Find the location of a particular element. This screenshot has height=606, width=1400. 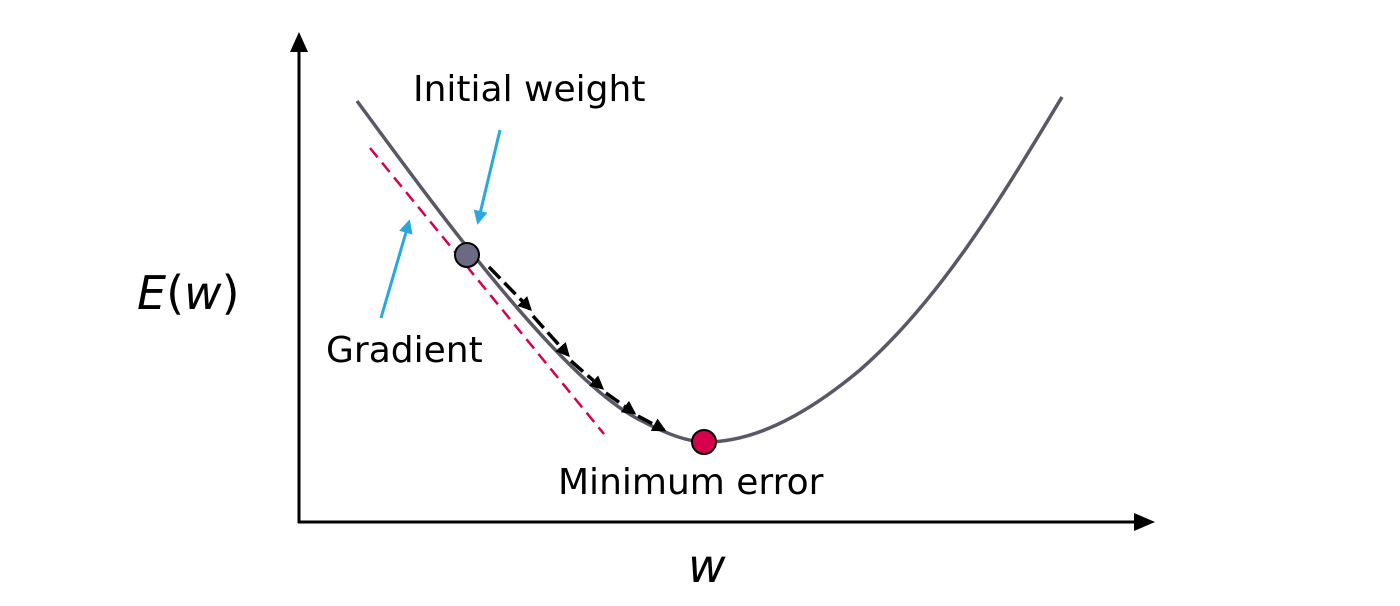

y-axis-arrowhead is located at coordinates (299, 42).